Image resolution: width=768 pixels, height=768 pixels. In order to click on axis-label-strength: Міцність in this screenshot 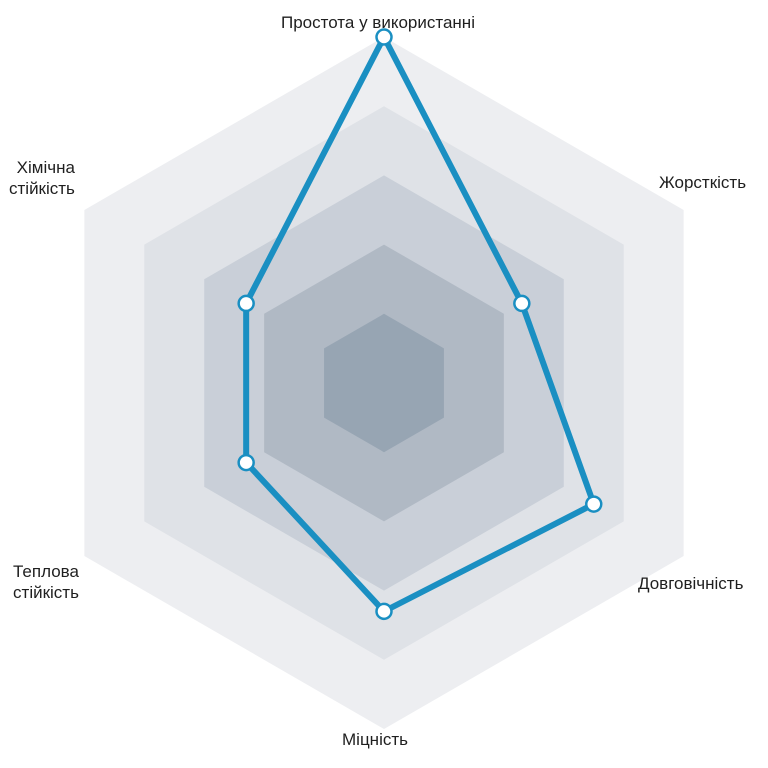, I will do `click(375, 739)`.